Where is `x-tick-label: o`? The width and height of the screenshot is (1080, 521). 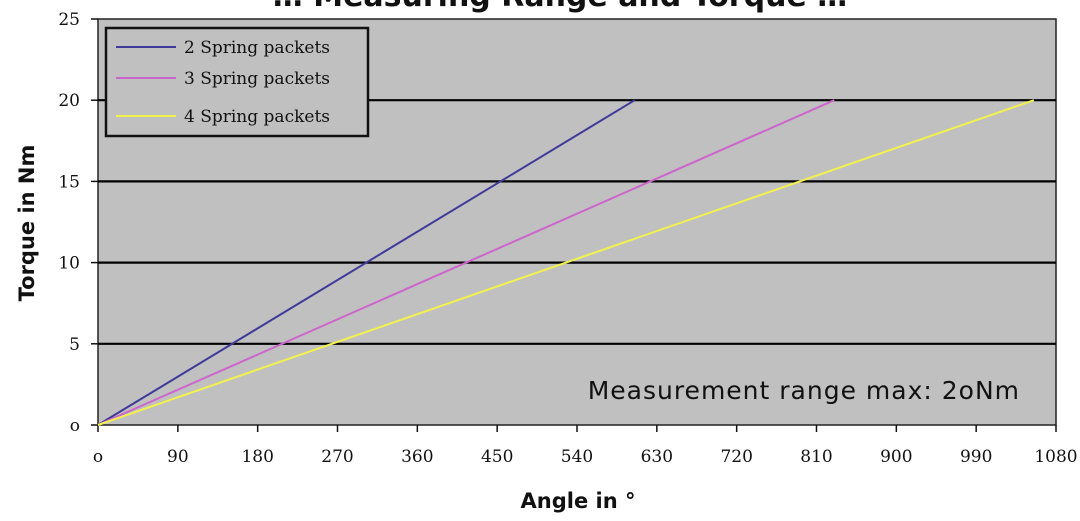
x-tick-label: o is located at coordinates (98, 457).